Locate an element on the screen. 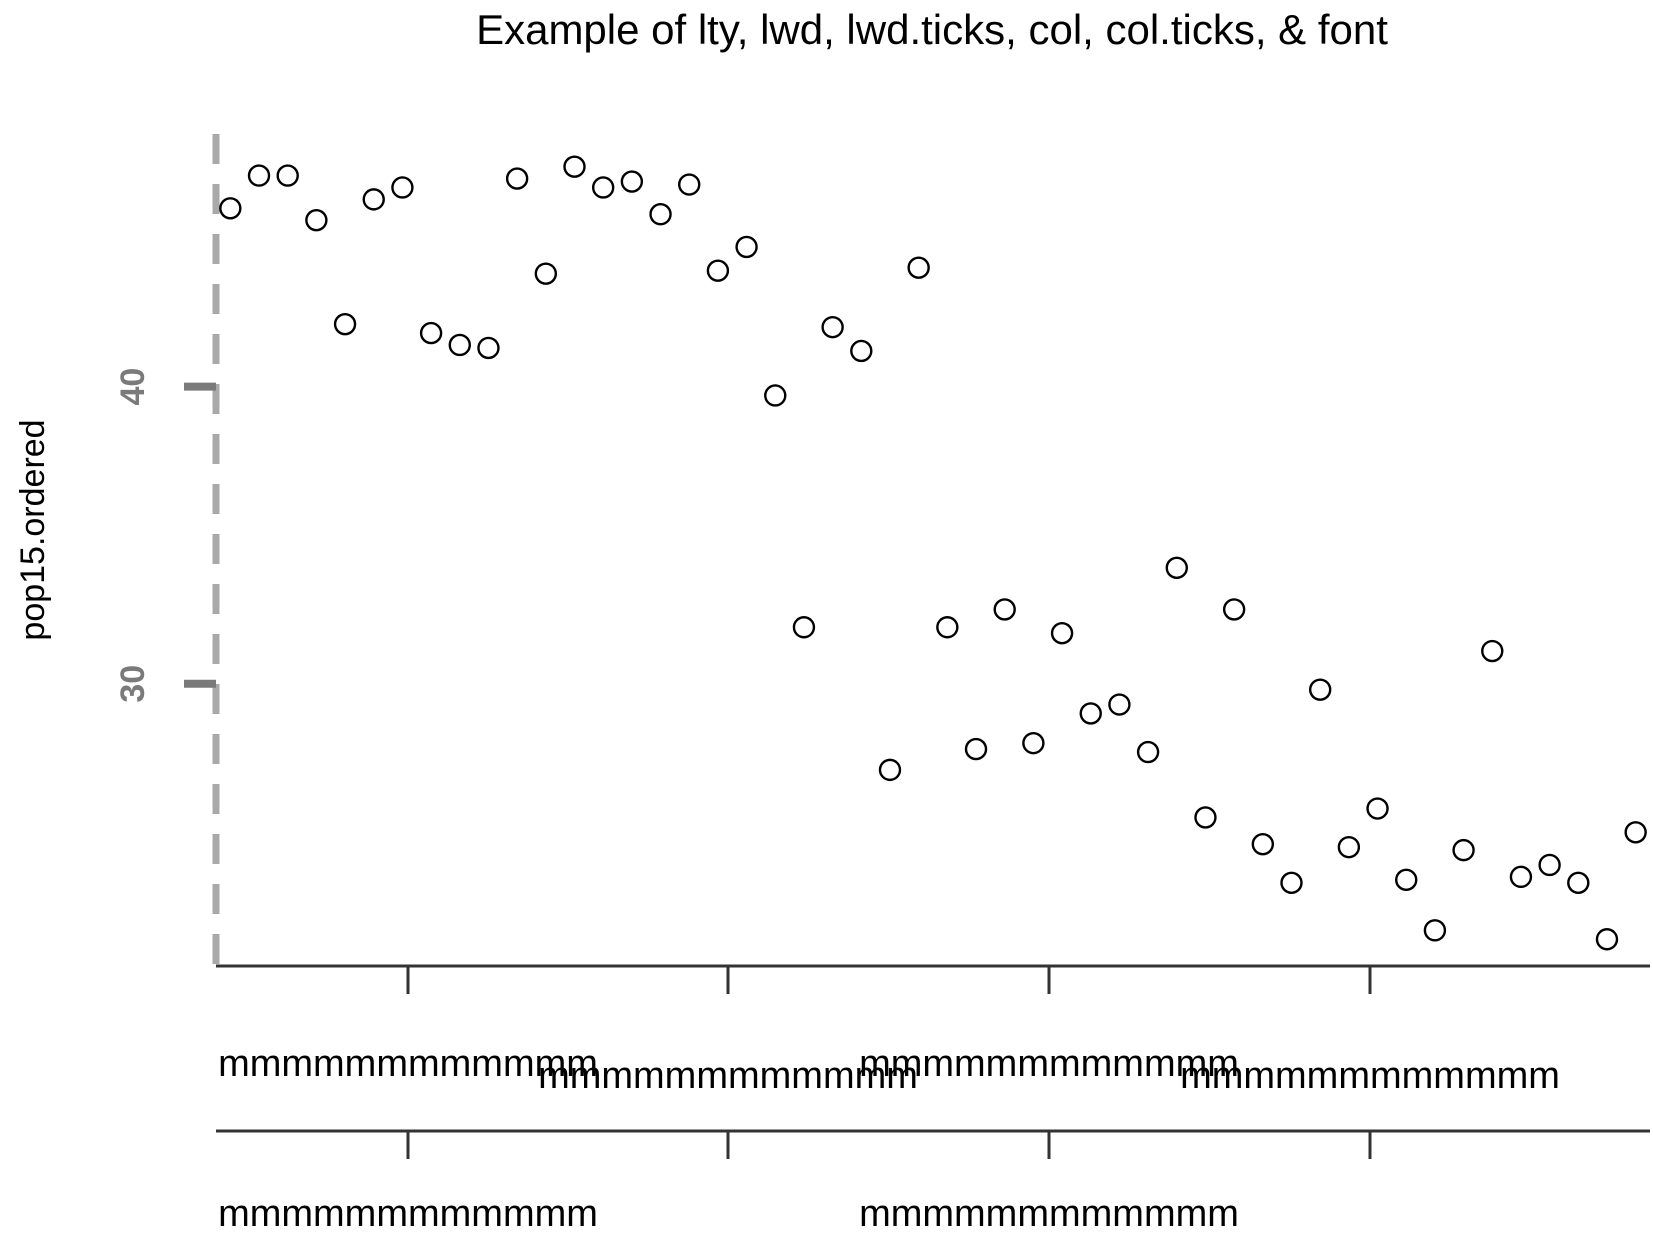  x-axis-secondary: mmmmmmmmmmmm mmmmmmmmmmmm is located at coordinates (933, 1182).